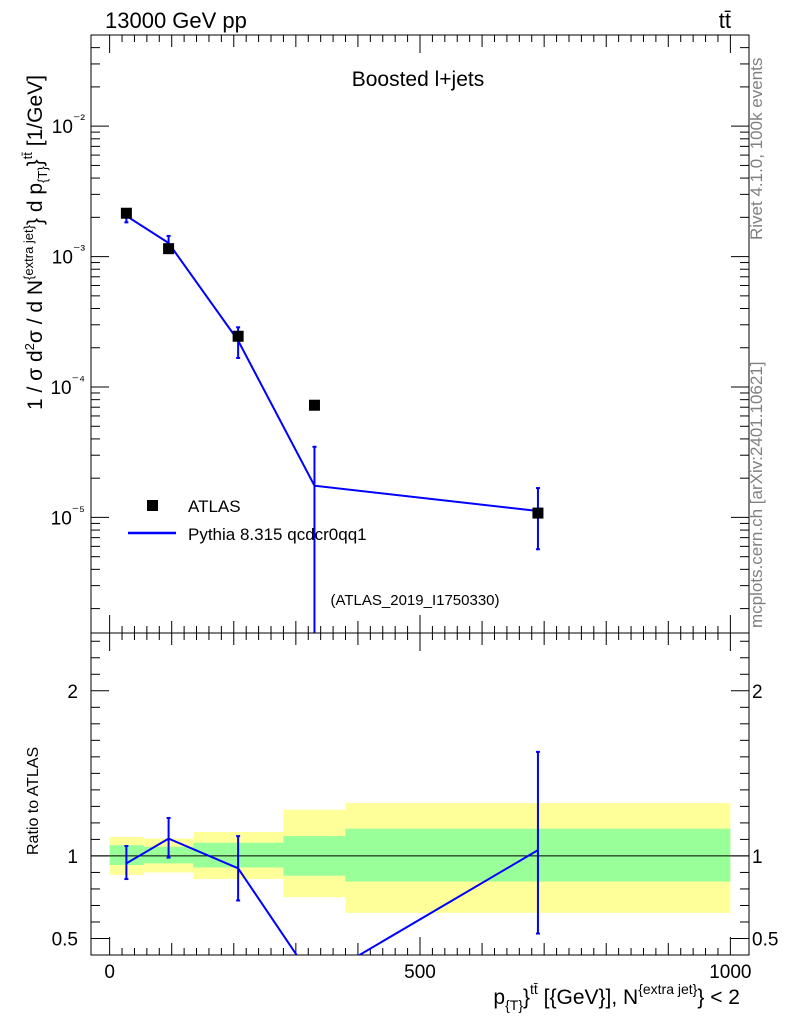  Describe the element at coordinates (69, 124) in the screenshot. I see `main-y-tick-label: 10⁻²` at that location.